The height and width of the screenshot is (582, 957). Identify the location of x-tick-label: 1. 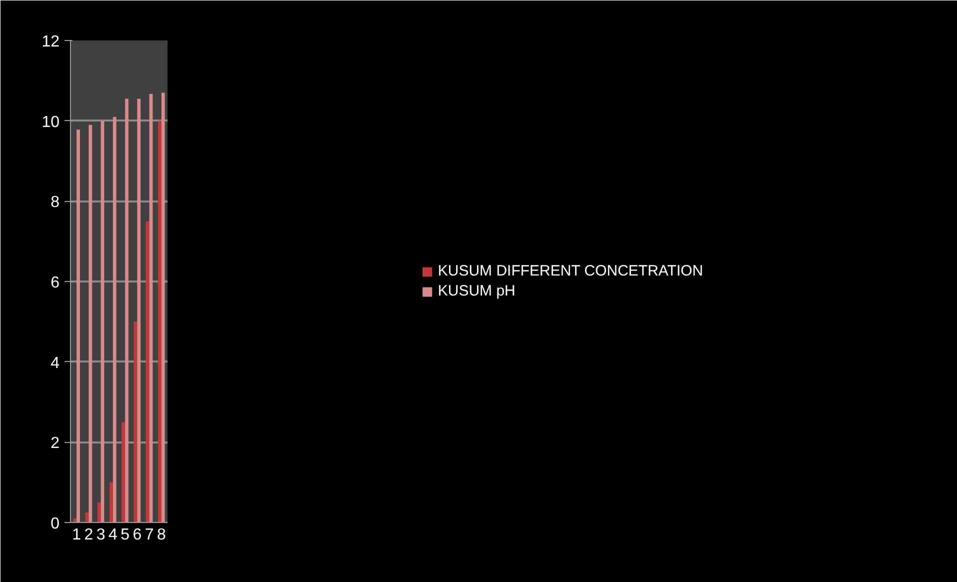
(77, 535).